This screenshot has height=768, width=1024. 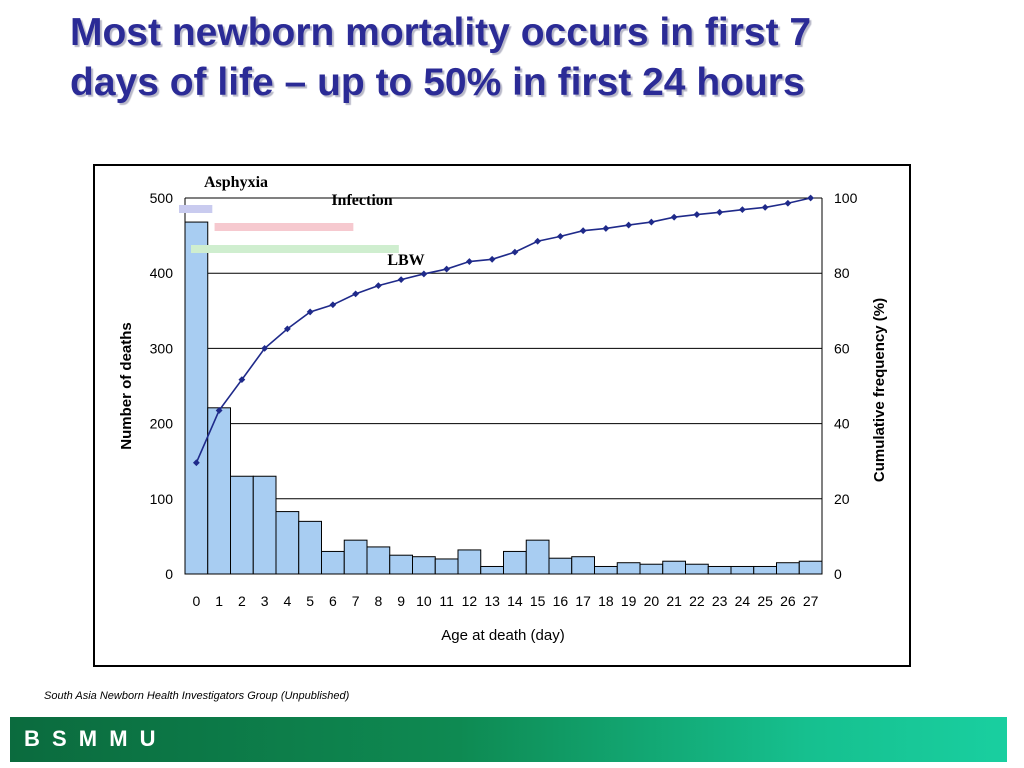 I want to click on footer-bar: B S M M U, so click(x=508, y=739).